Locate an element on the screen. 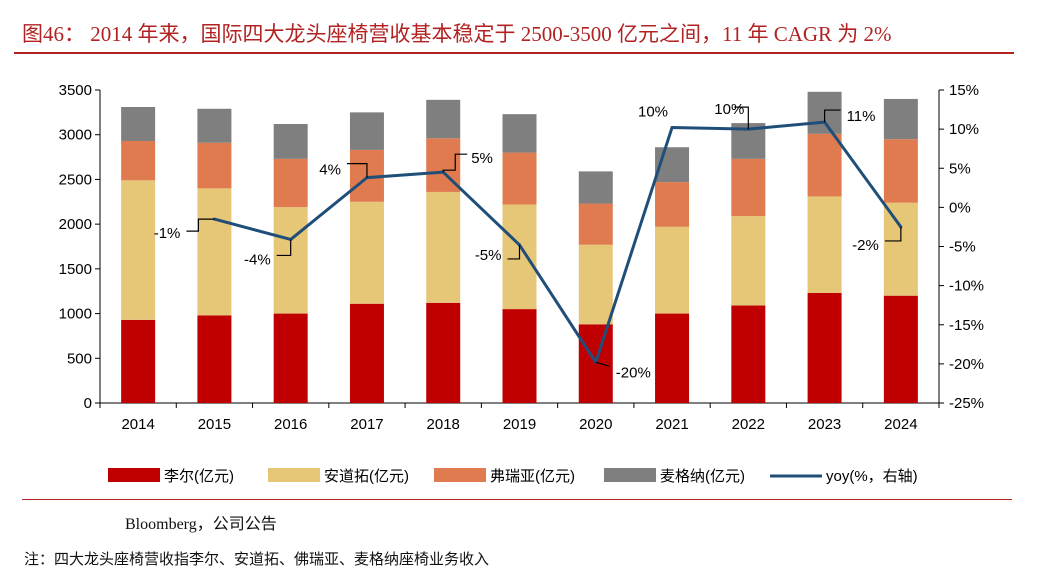 The width and height of the screenshot is (1038, 582). left-tick-label: 3500 is located at coordinates (75, 90).